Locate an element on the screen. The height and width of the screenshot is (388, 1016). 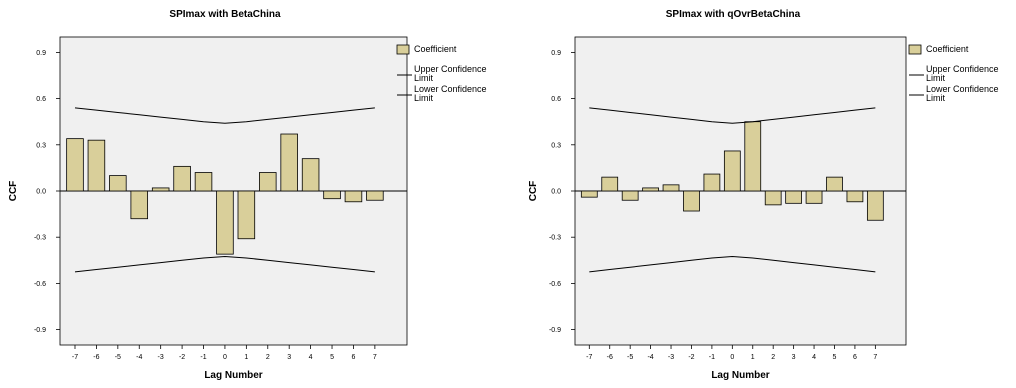
chart-title: SPImax with qOvrBetaChina is located at coordinates (733, 14).